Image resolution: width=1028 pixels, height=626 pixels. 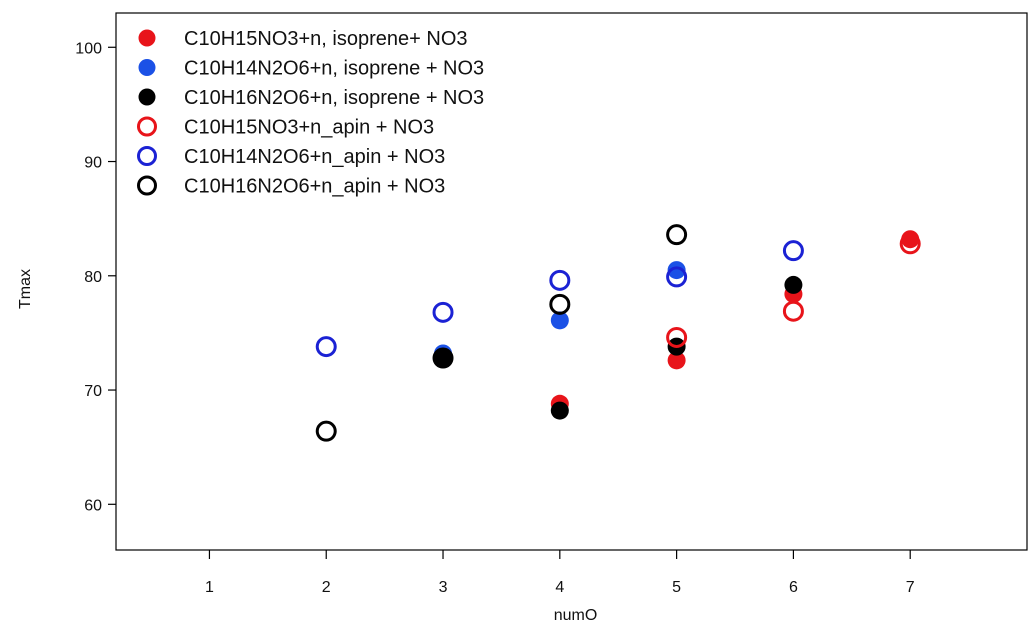 I want to click on legend-label: C10H16N2O6+n, isoprene + NO3, so click(x=334, y=98).